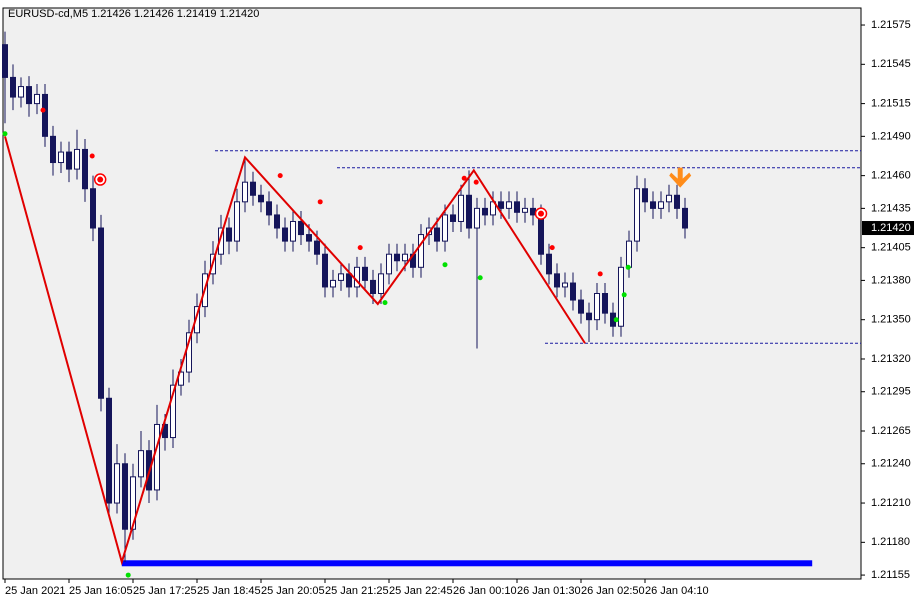 This screenshot has height=609, width=917. What do you see at coordinates (891, 136) in the screenshot?
I see `y-tick-label: 1.21490` at bounding box center [891, 136].